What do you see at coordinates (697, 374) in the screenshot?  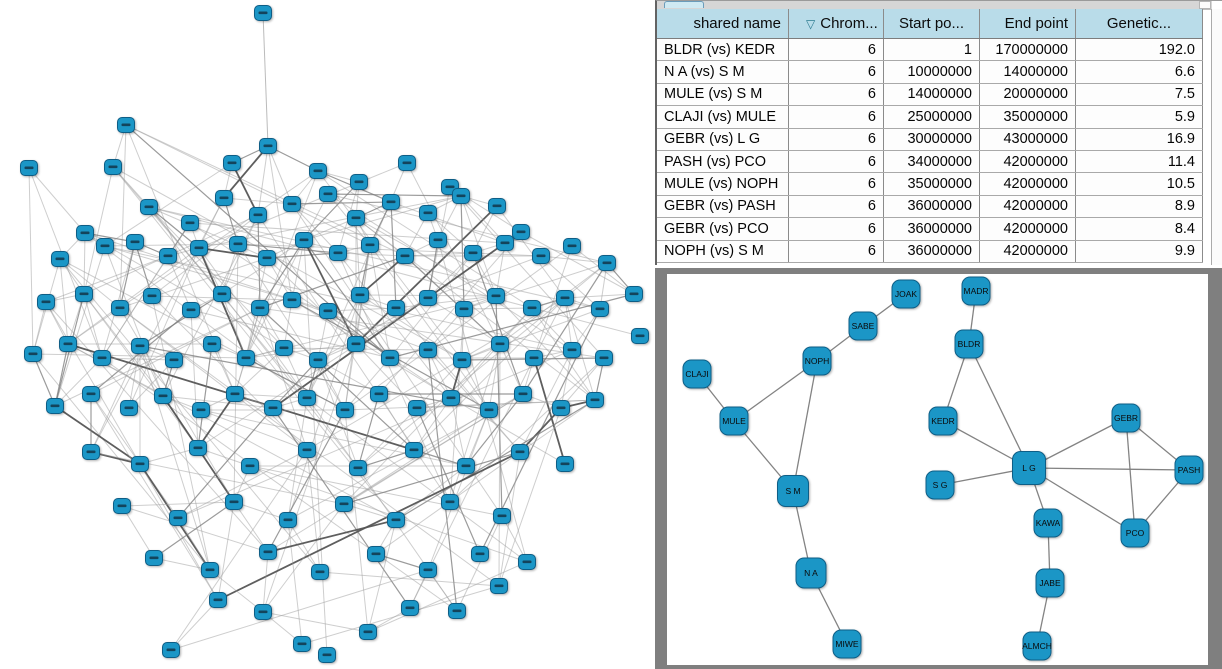 I see `network-node: CLAJI` at bounding box center [697, 374].